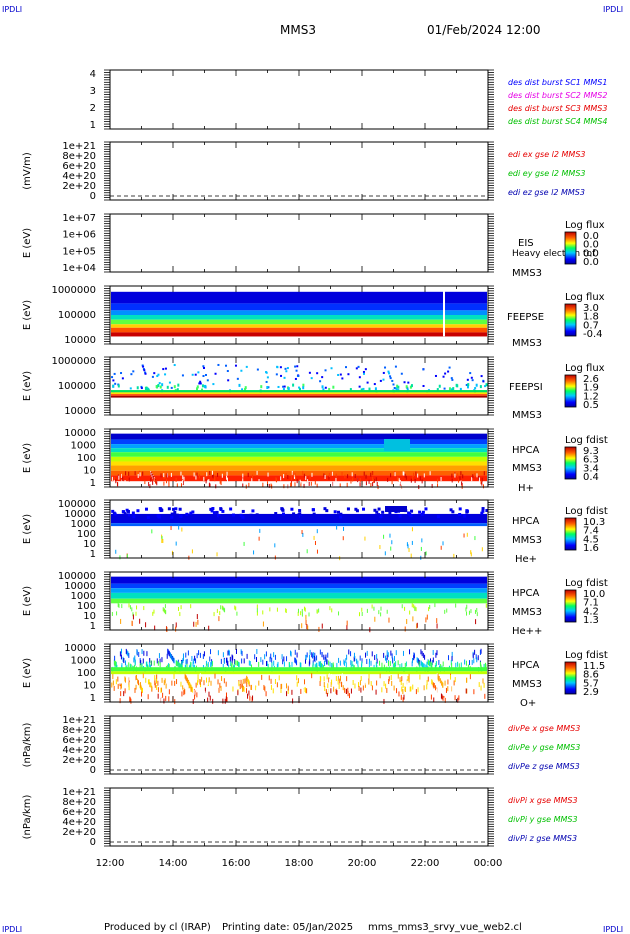 This screenshot has width=630, height=934. Describe the element at coordinates (27, 529) in the screenshot. I see `y-axis-title: E (eV)` at that location.